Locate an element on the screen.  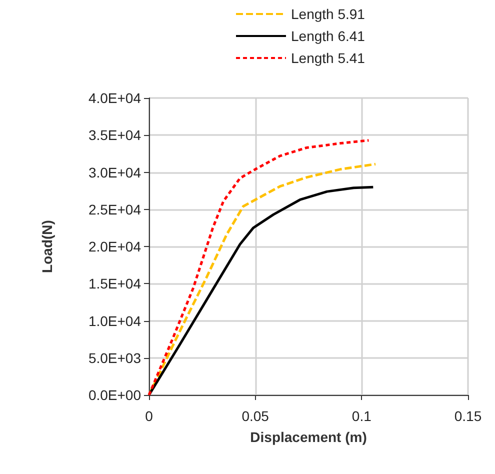
legend-label: Length 6.41 is located at coordinates (328, 36).